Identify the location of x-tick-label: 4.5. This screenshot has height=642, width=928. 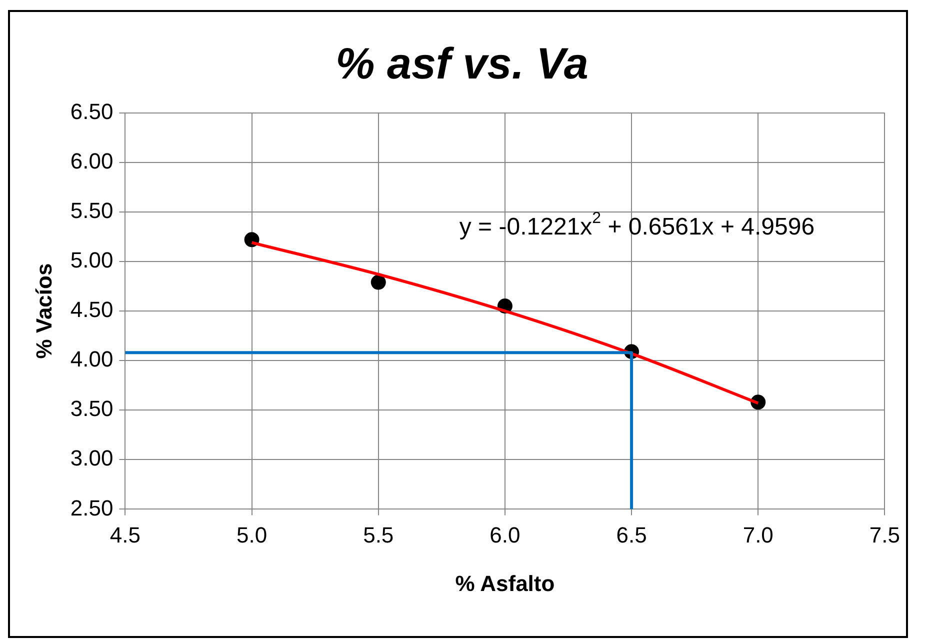
(125, 535).